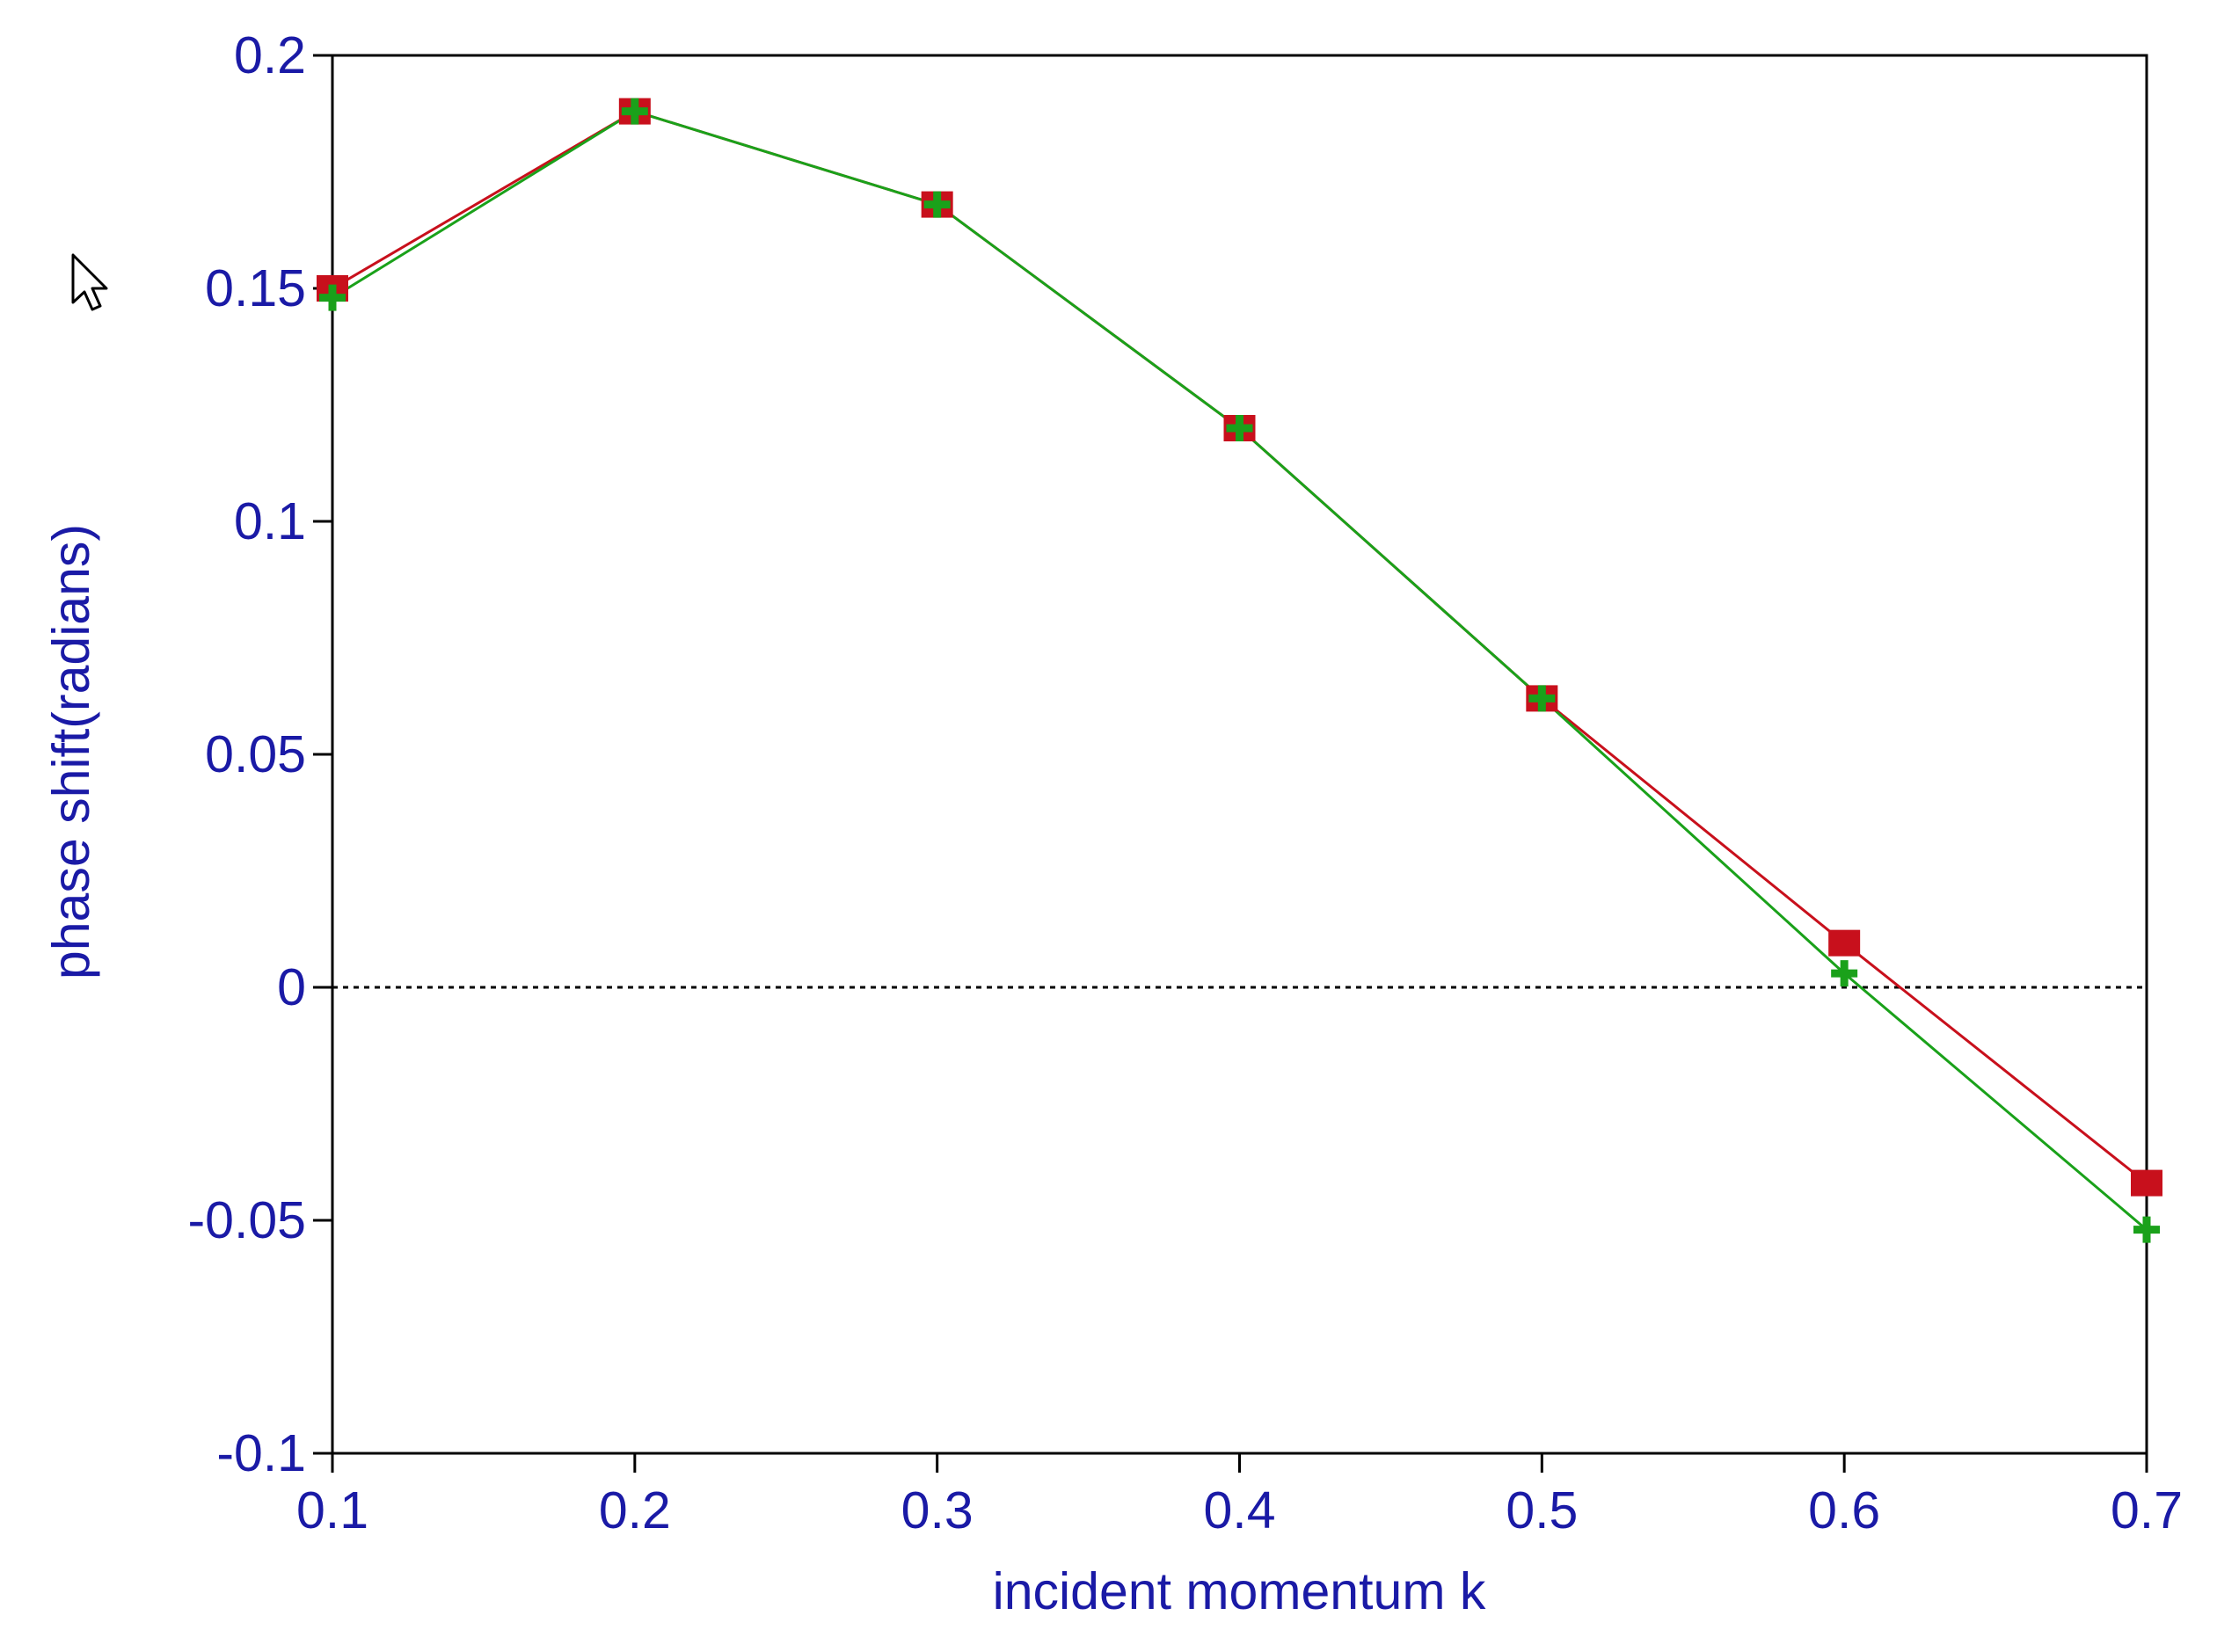  Describe the element at coordinates (71, 751) in the screenshot. I see `y-axis-label: phase shift(radians)` at that location.